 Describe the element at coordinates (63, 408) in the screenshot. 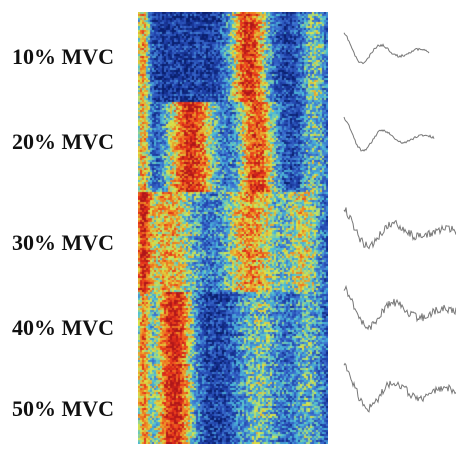

I see `level-label-50: 50% MVC` at that location.